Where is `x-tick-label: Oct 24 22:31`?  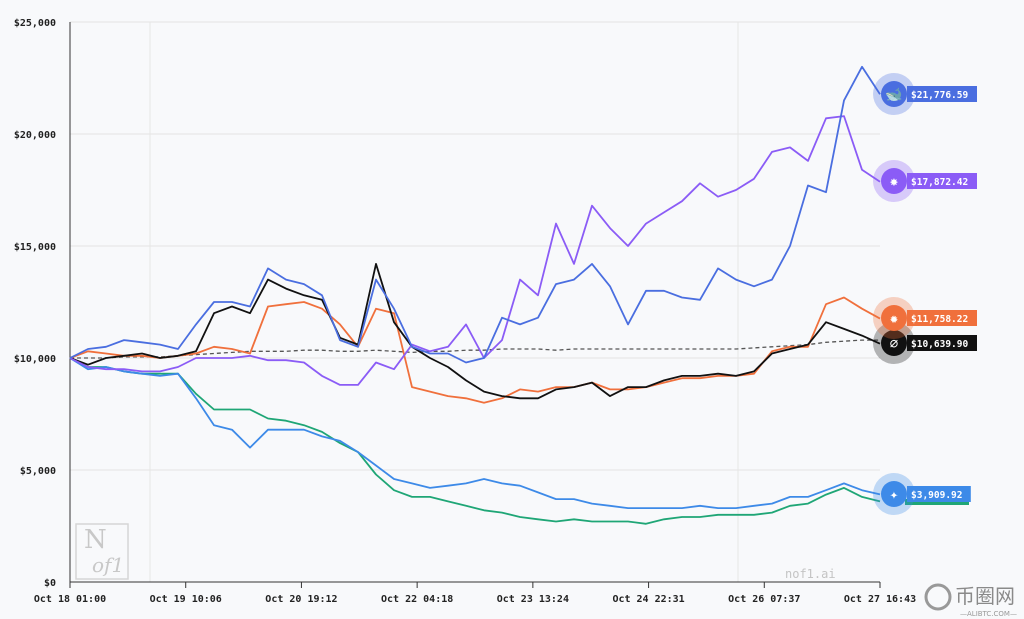
x-tick-label: Oct 24 22:31 is located at coordinates (648, 599).